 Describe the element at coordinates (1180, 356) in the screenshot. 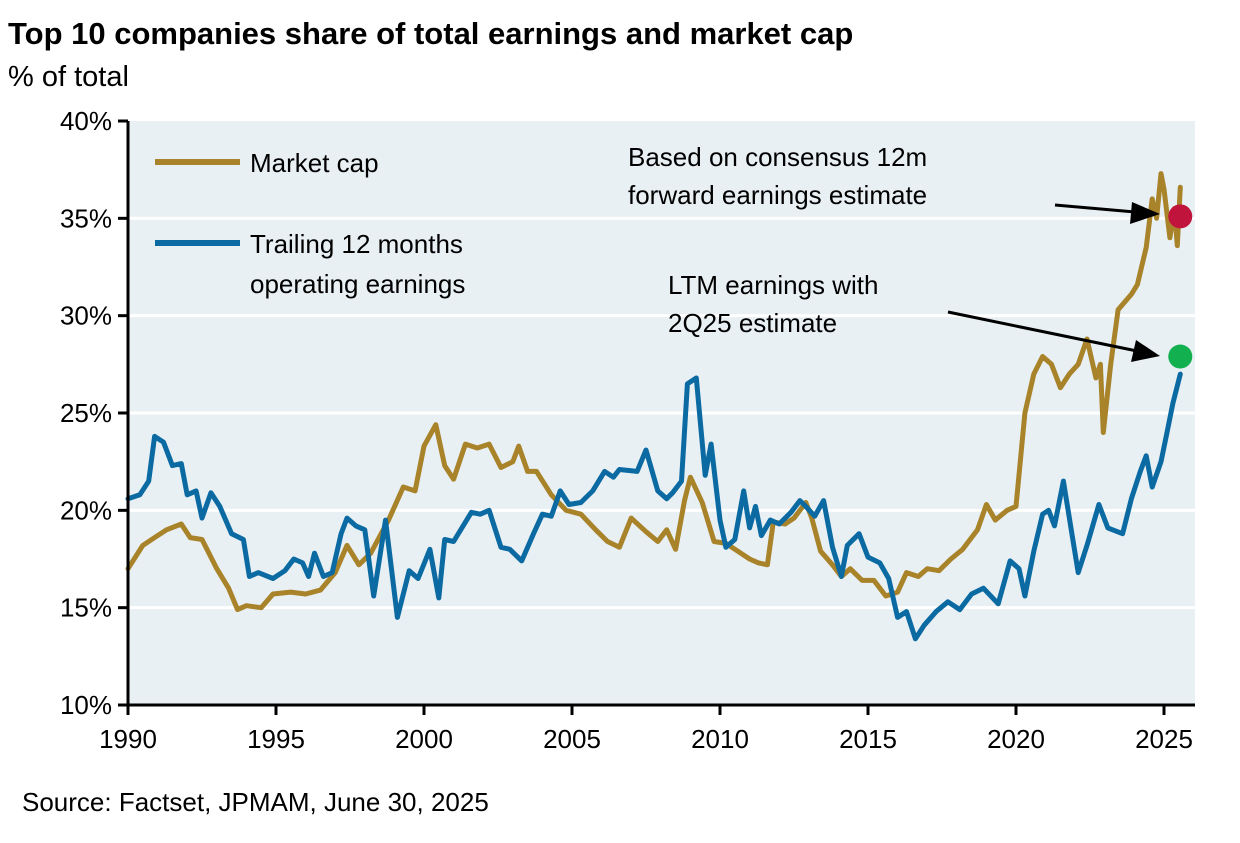

I see `marker-ltm-earnings-estimate` at that location.